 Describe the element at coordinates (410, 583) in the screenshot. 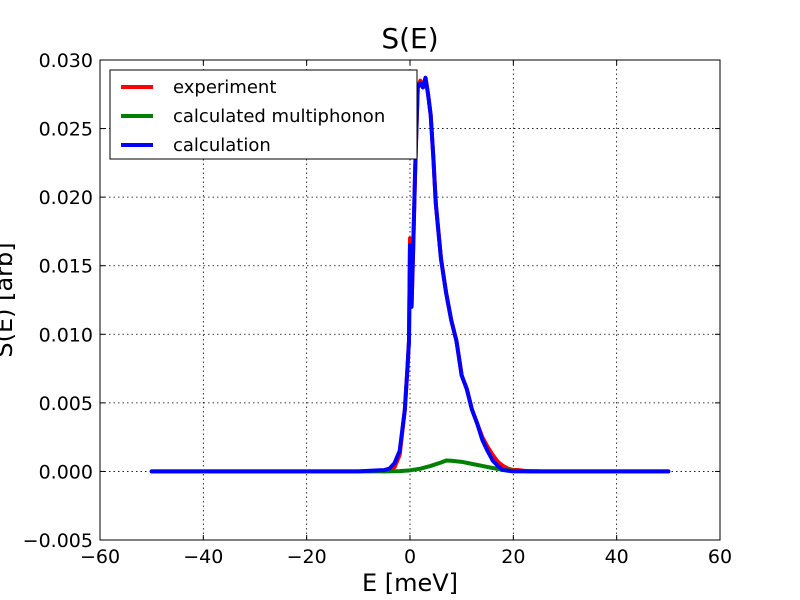

I see `x-axis-title: E [meV]` at that location.